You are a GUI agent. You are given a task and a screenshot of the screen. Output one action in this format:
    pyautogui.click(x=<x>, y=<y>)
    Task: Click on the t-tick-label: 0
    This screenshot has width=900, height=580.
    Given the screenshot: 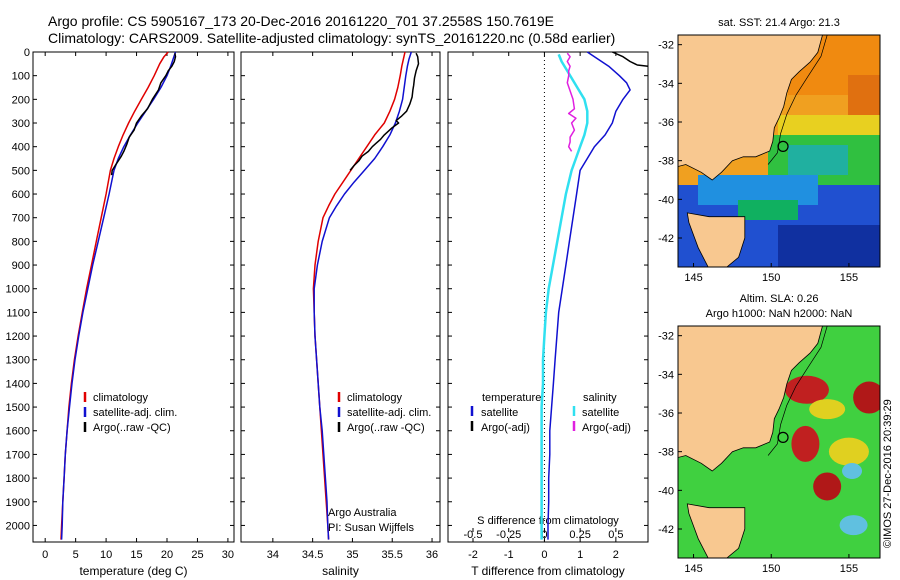 What is the action you would take?
    pyautogui.click(x=544, y=555)
    